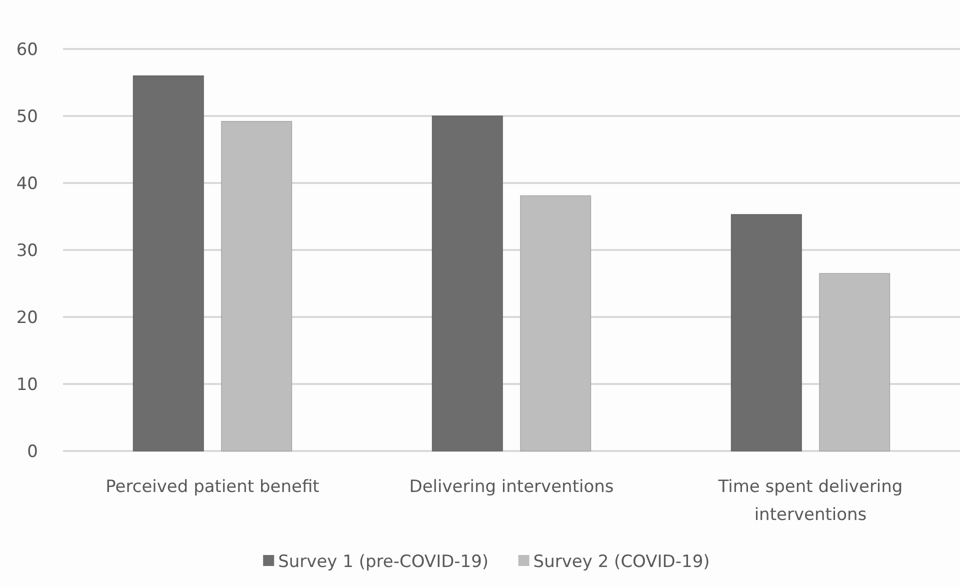 The height and width of the screenshot is (587, 960). Describe the element at coordinates (32, 452) in the screenshot. I see `y-tick-label: 0` at that location.